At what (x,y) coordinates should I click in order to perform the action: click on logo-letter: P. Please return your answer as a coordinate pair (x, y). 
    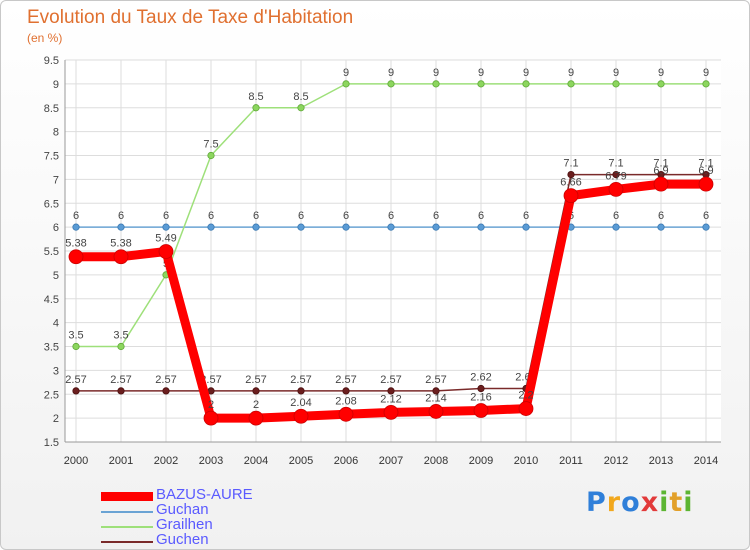
    Looking at the image, I should click on (596, 502).